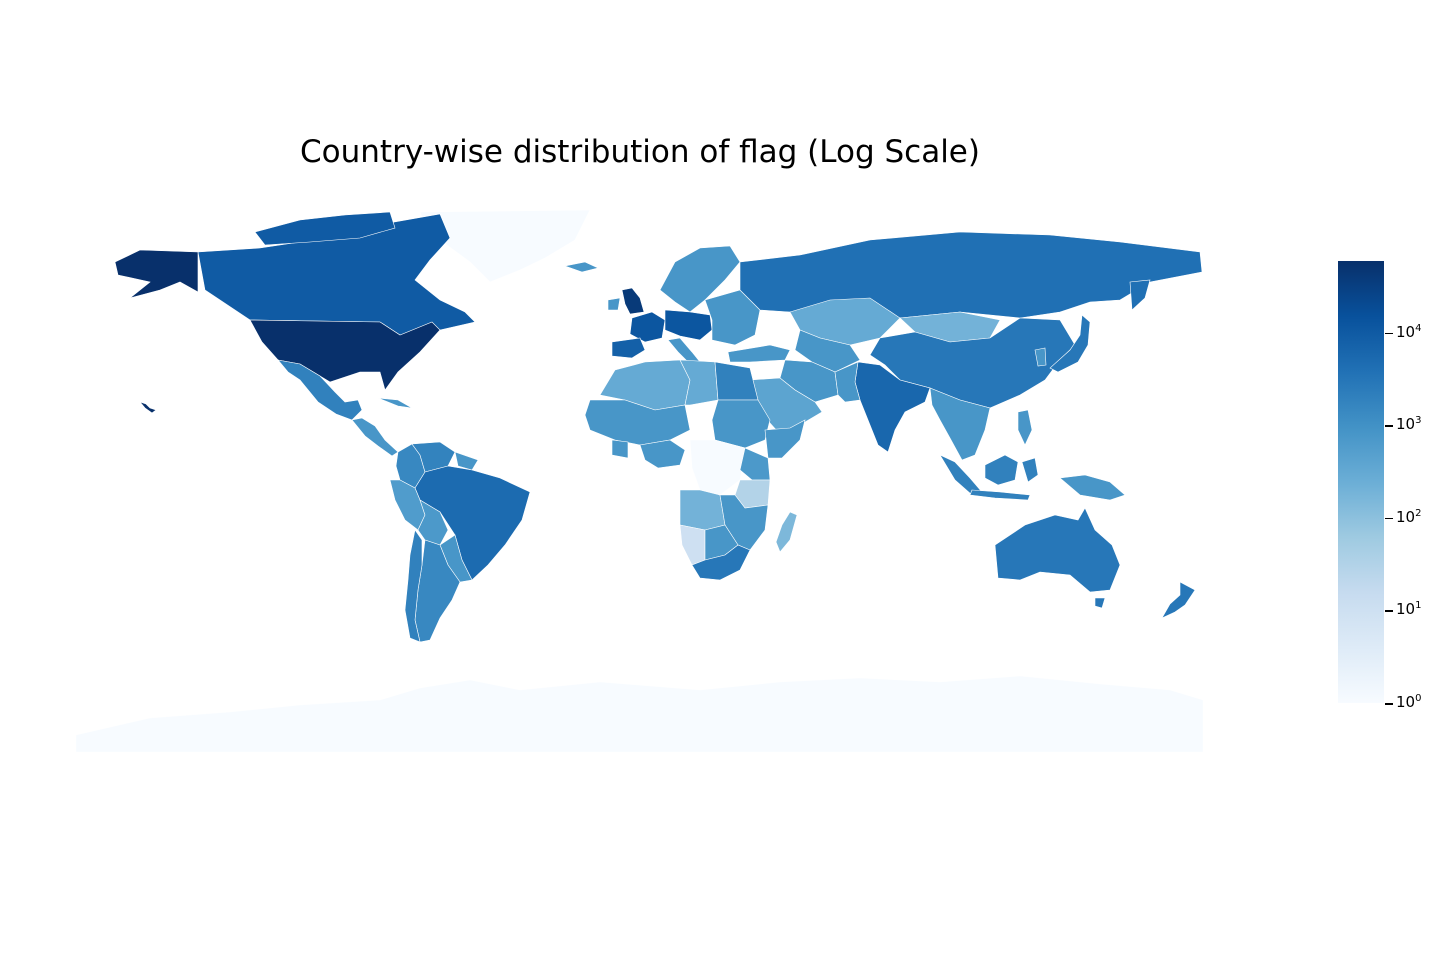  Describe the element at coordinates (1025, 427) in the screenshot. I see `country-philippines` at that location.